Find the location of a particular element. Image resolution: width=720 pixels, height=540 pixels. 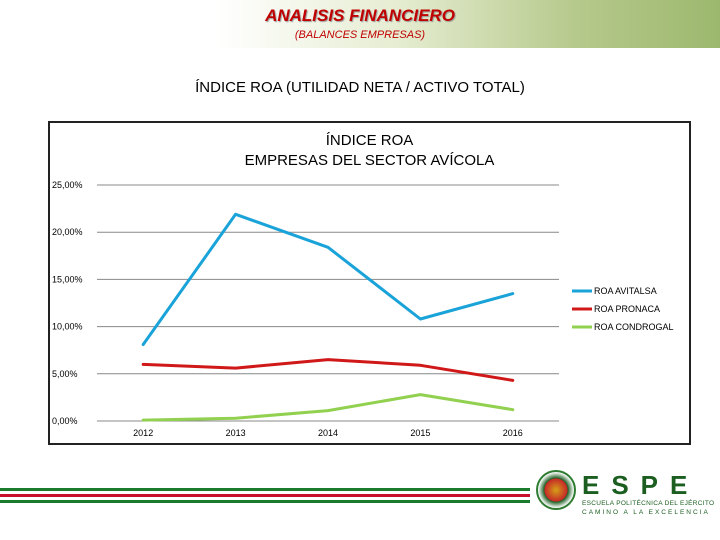

y-tick-label-1: 5,00% is located at coordinates (65, 374).